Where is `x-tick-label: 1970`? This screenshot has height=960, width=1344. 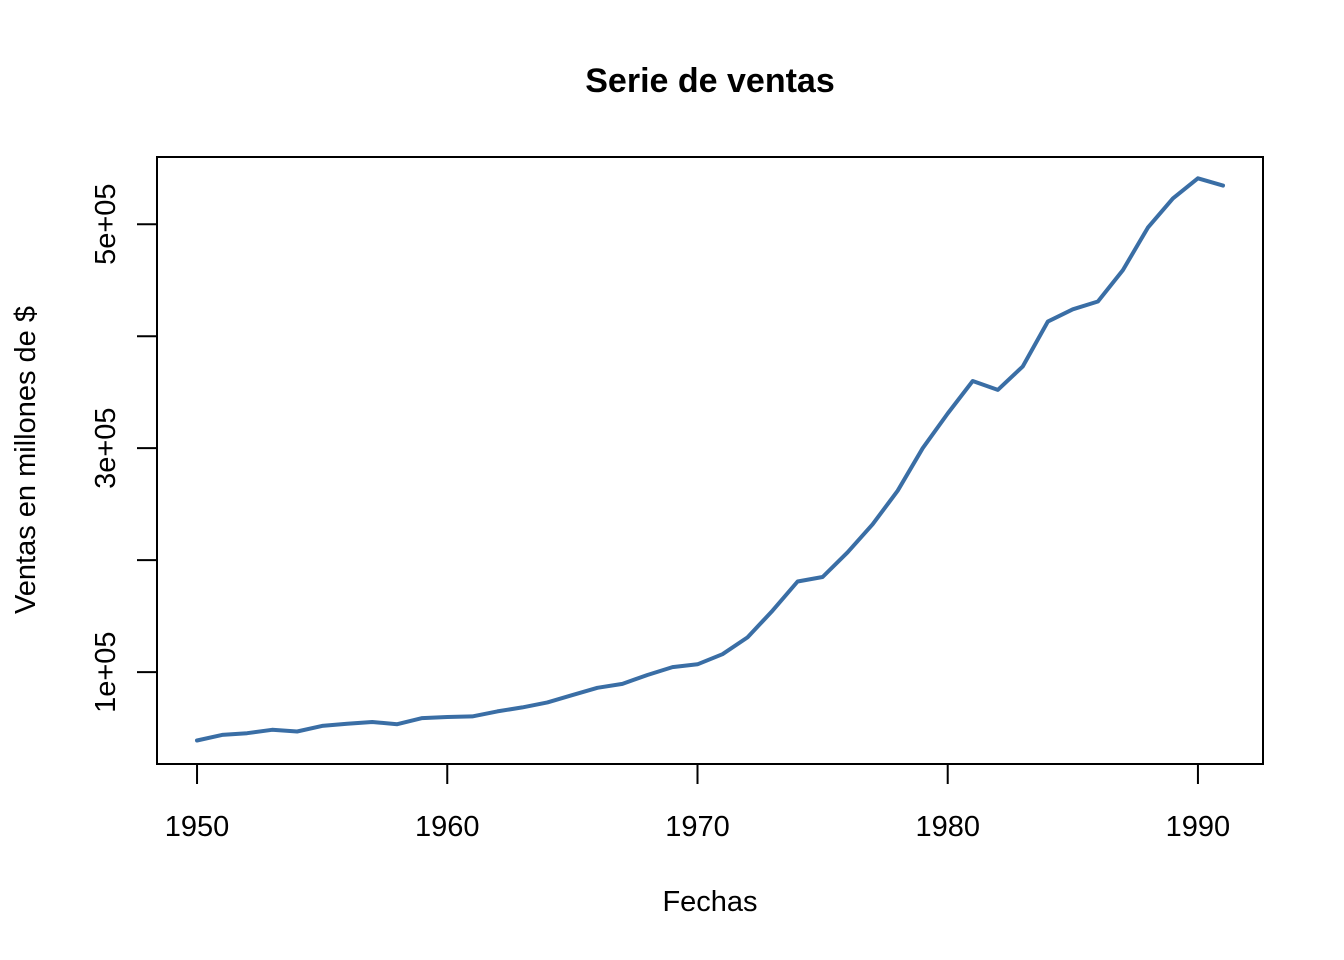
x-tick-label: 1970 is located at coordinates (697, 827).